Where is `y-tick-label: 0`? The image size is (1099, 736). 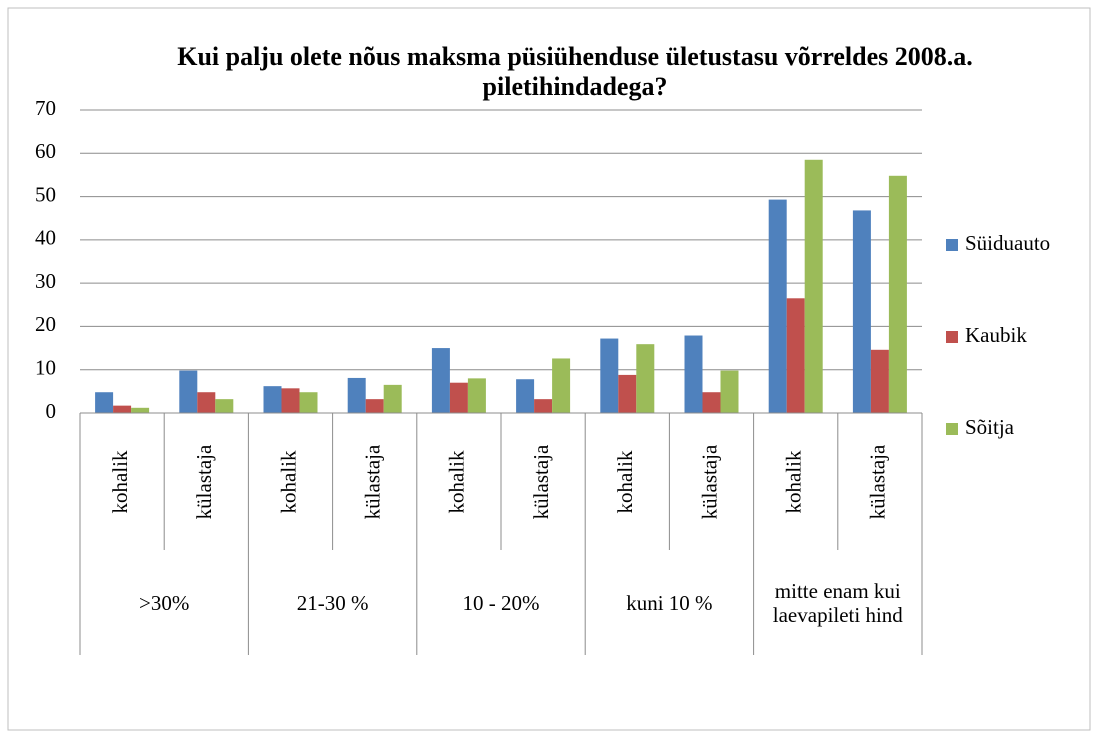
y-tick-label: 0 is located at coordinates (51, 411).